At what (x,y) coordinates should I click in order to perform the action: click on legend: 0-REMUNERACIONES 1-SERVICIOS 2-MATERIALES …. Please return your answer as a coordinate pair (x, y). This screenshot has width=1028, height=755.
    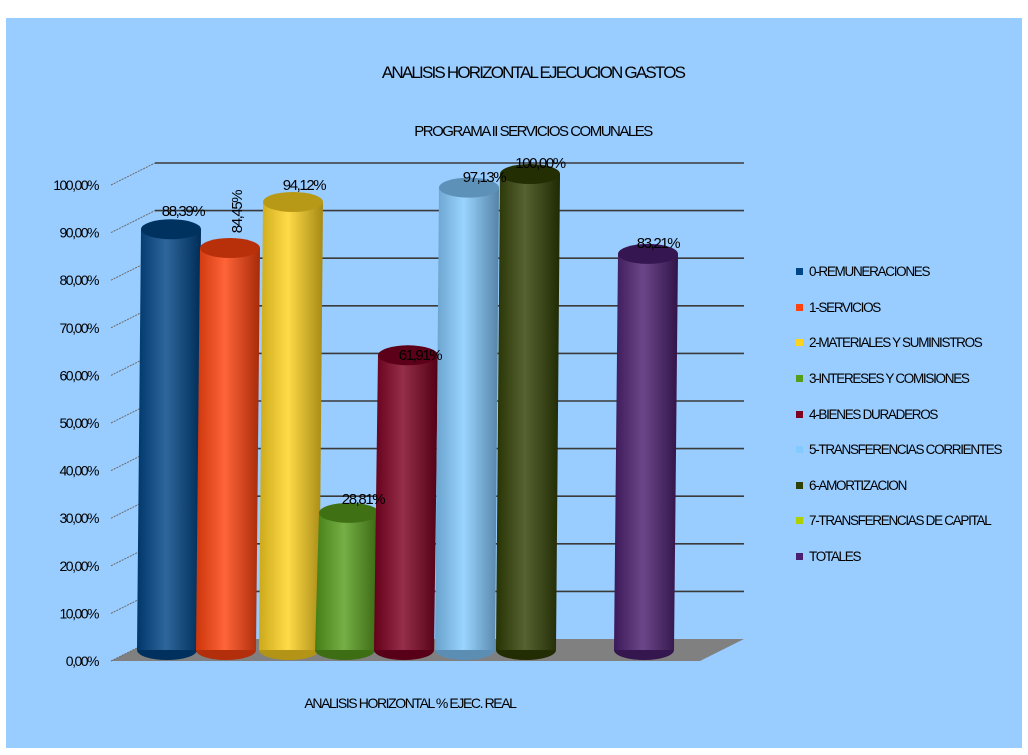
    Looking at the image, I should click on (912, 414).